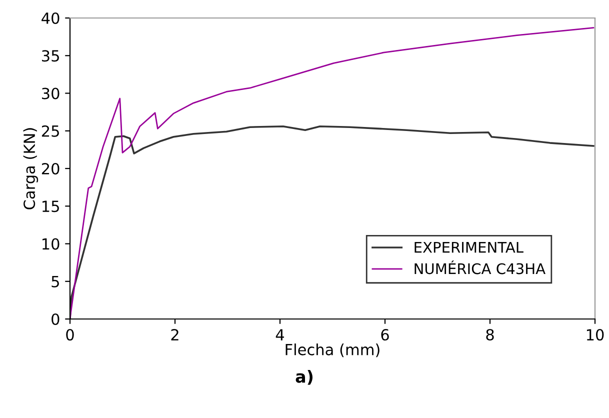 The height and width of the screenshot is (418, 609). Describe the element at coordinates (490, 334) in the screenshot. I see `x-tick-label: 8` at that location.